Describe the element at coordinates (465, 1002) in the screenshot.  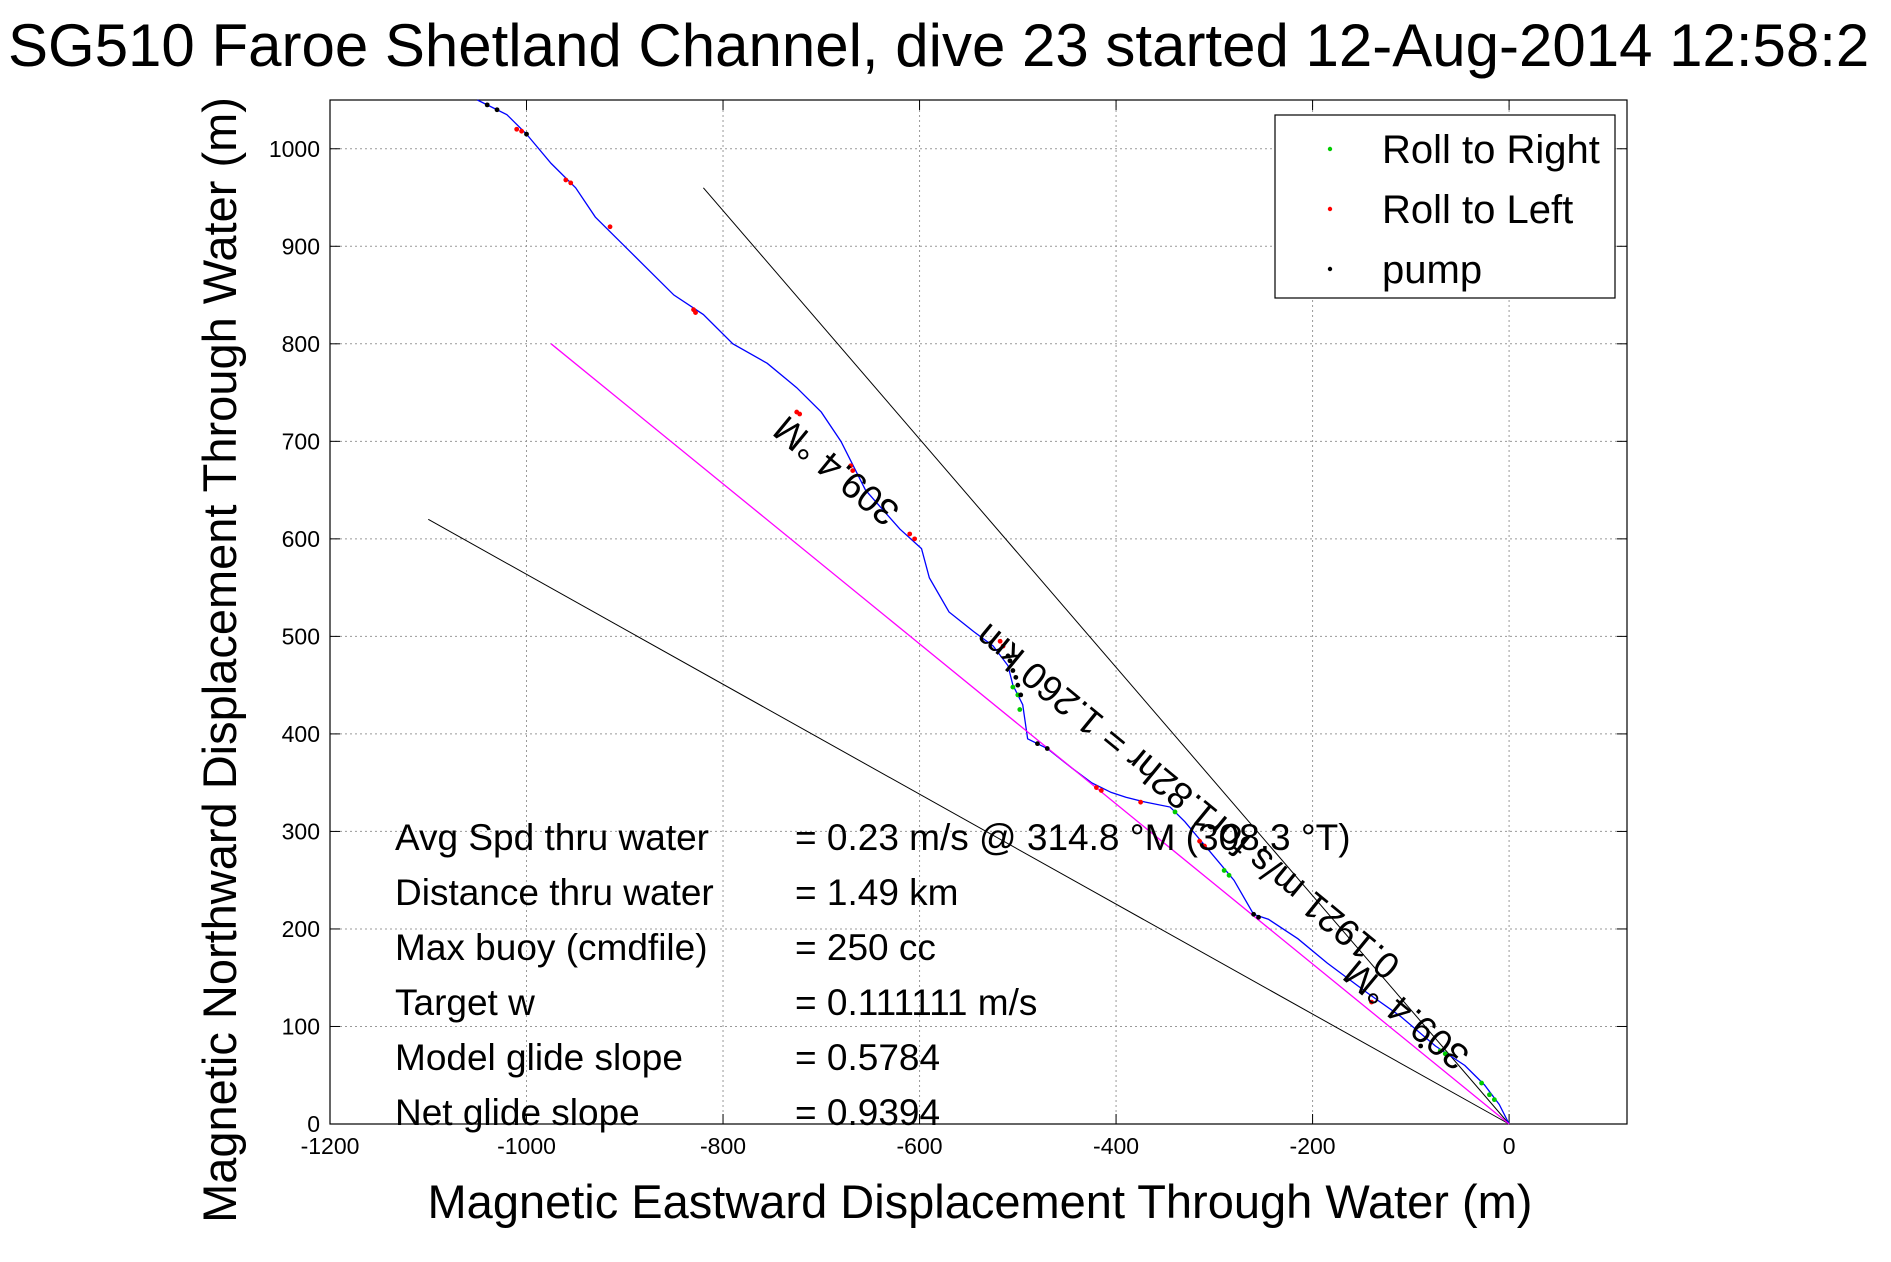
I see `stat-label: Target w` at that location.